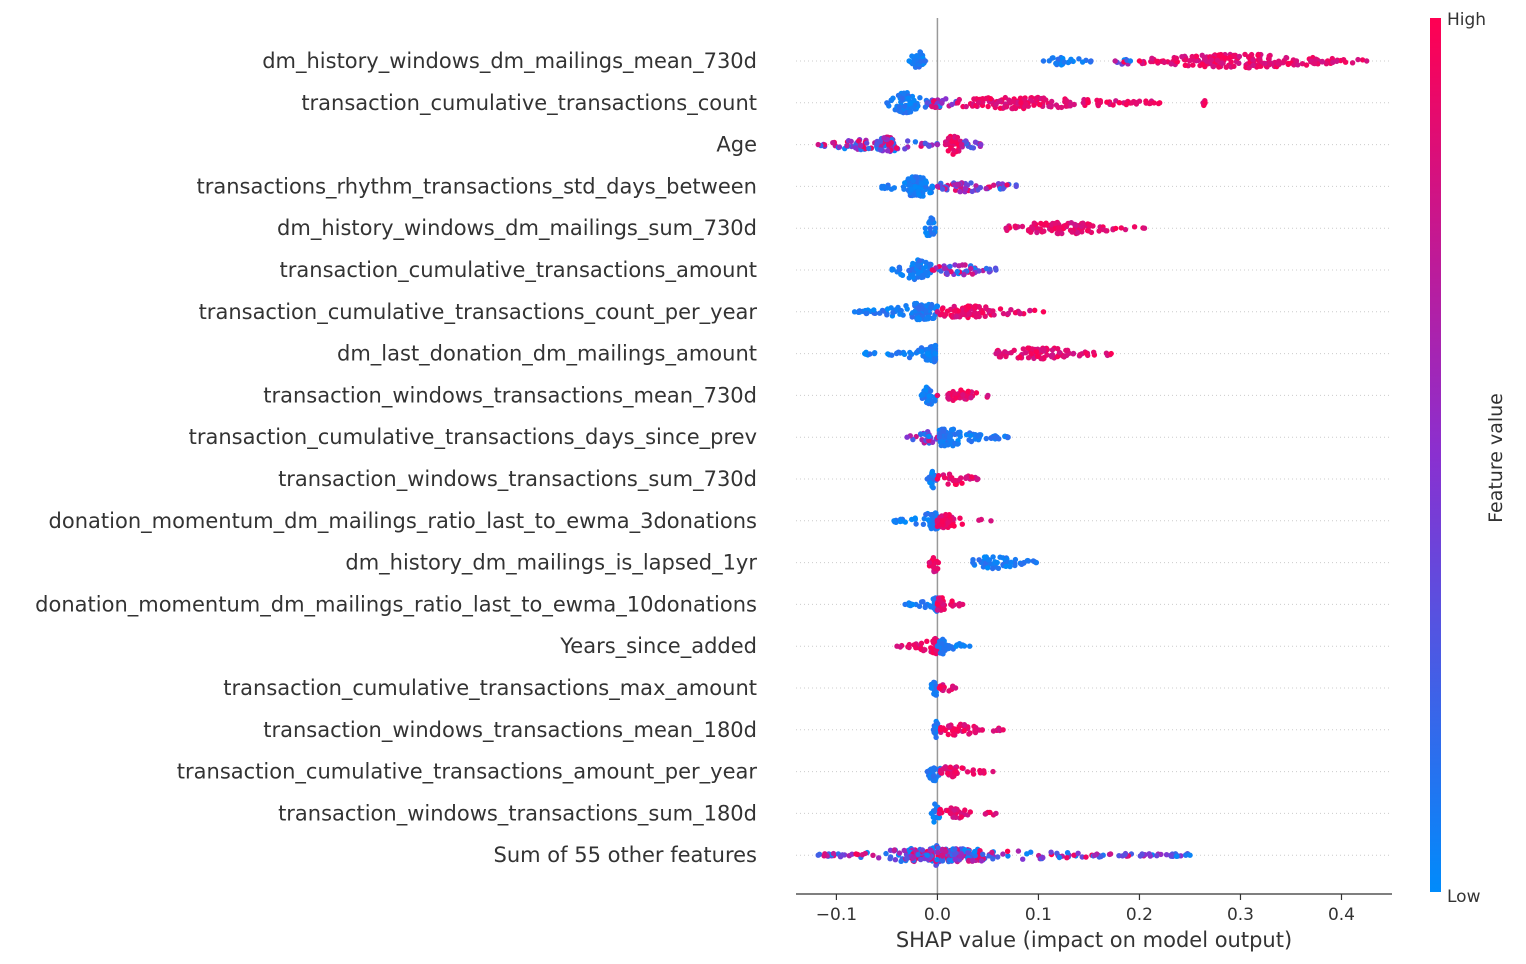  I want to click on x-tick-label: 0.0, so click(937, 915).